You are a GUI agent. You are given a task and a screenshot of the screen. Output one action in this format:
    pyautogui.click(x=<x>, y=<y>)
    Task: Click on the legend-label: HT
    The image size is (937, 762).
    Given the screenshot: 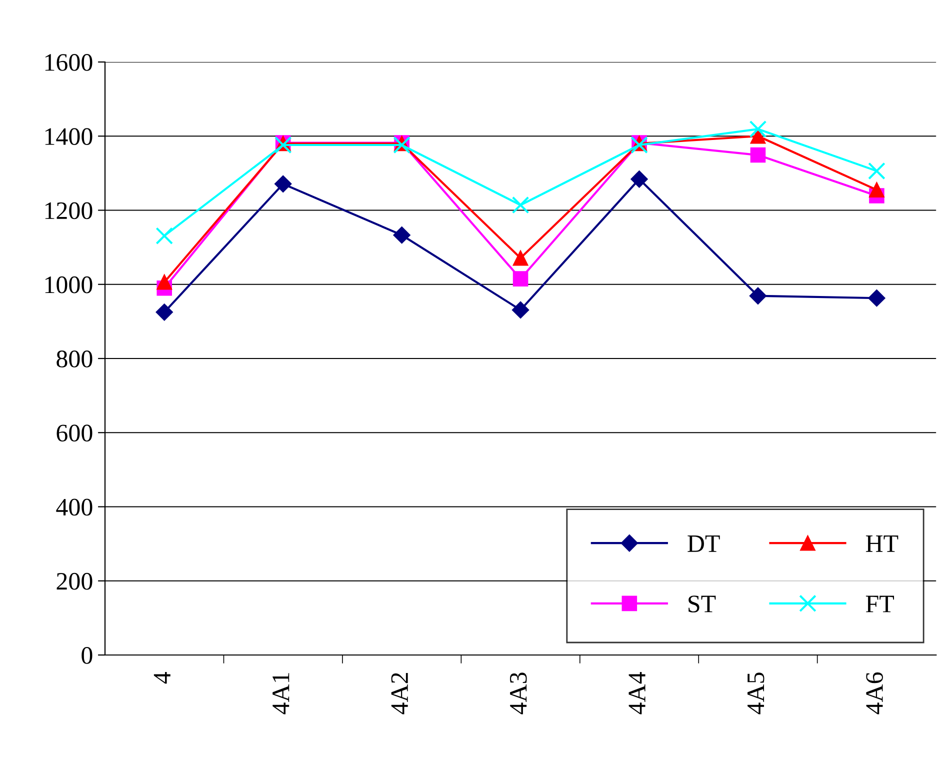 What is the action you would take?
    pyautogui.click(x=882, y=543)
    